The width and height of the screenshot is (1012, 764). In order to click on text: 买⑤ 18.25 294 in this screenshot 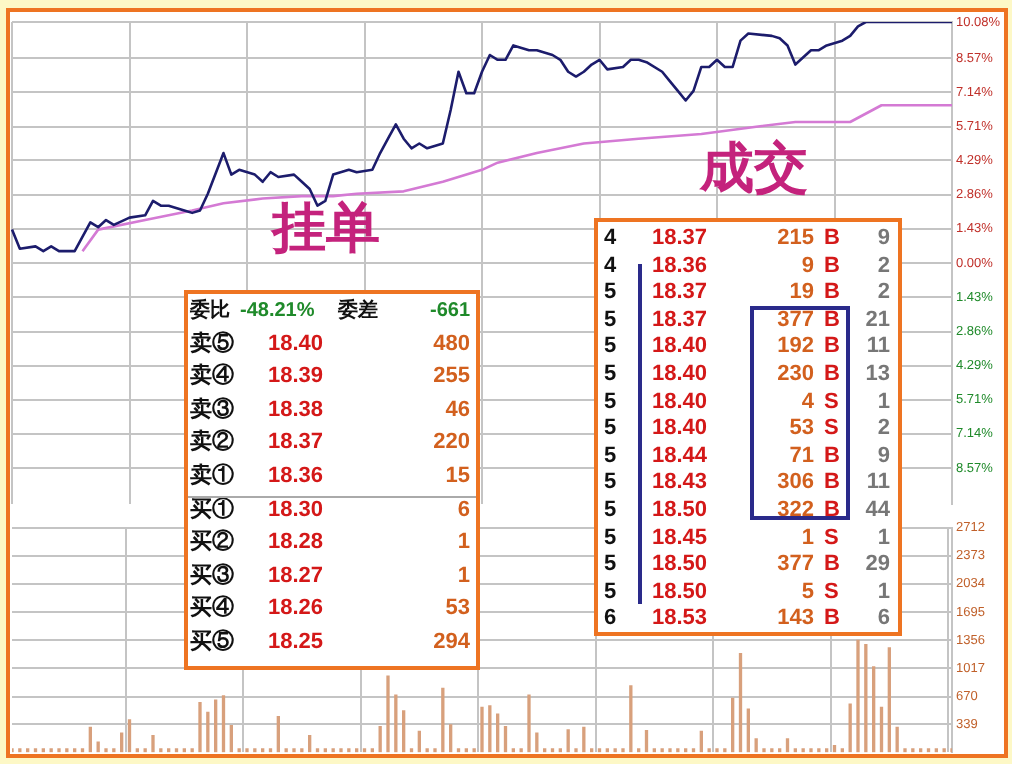, I will do `click(330, 642)`.